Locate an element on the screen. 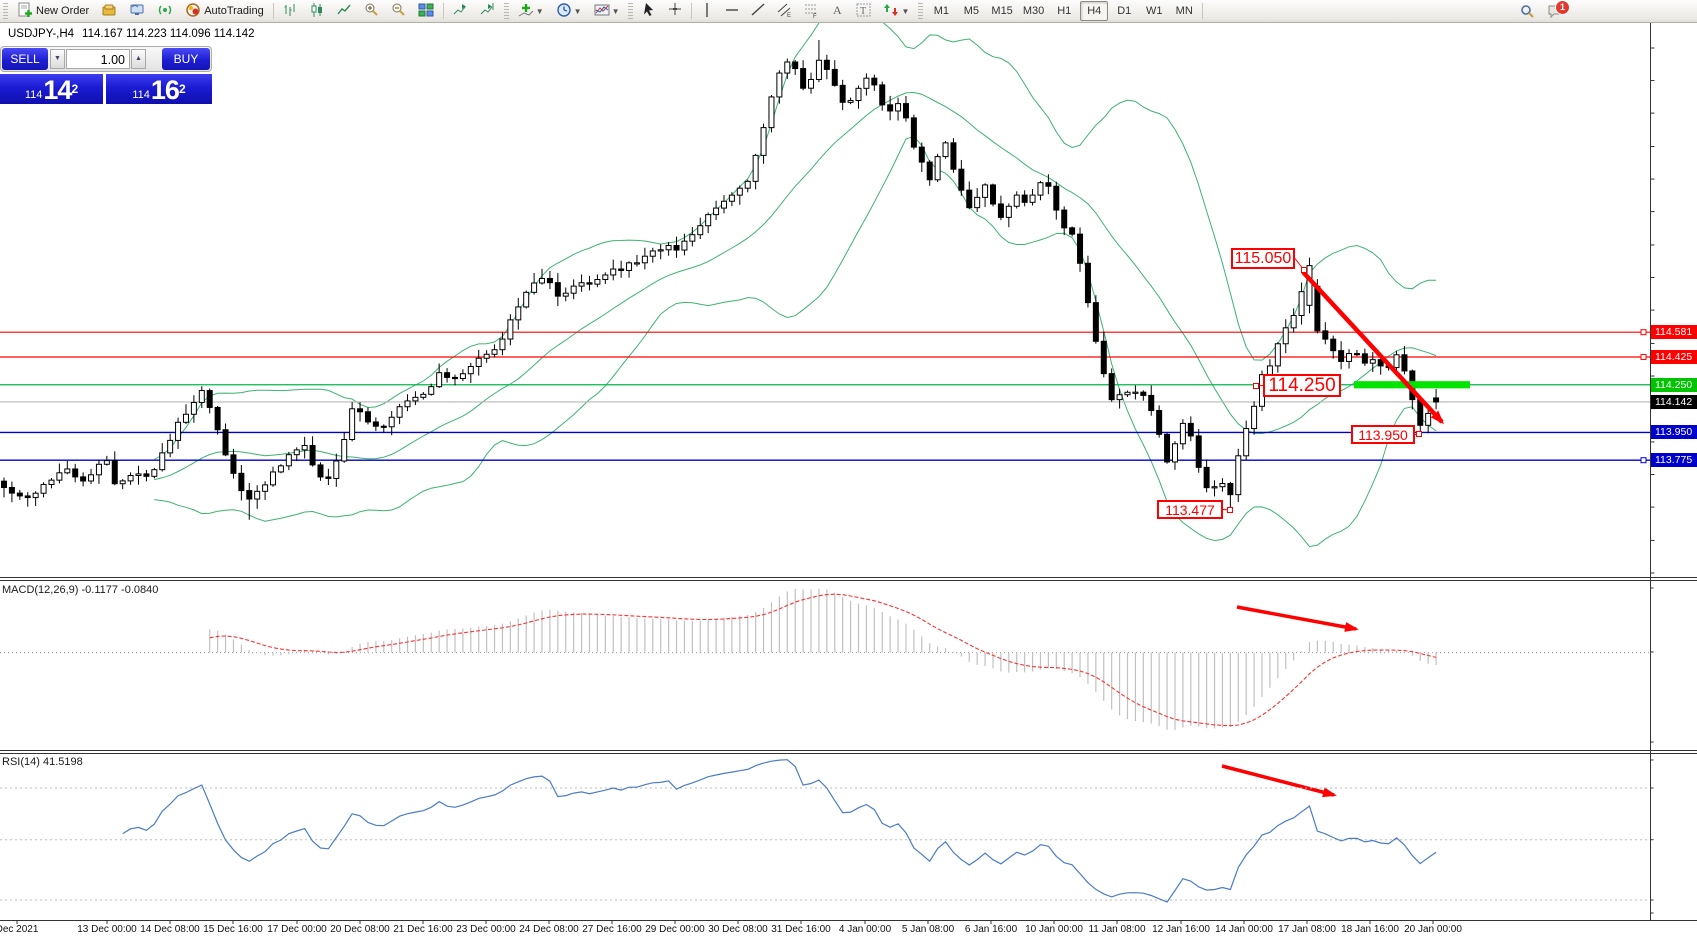 The width and height of the screenshot is (1697, 939). deposit-icon is located at coordinates (109, 11).